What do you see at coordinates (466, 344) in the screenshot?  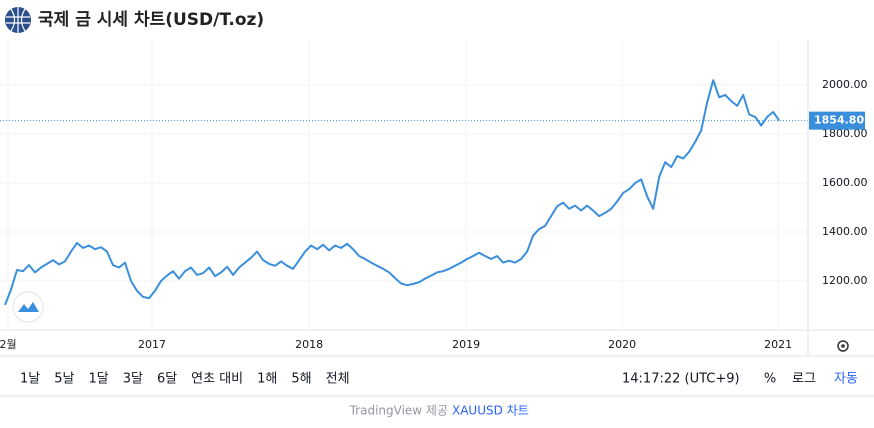 I see `x-tick-label: 2019` at bounding box center [466, 344].